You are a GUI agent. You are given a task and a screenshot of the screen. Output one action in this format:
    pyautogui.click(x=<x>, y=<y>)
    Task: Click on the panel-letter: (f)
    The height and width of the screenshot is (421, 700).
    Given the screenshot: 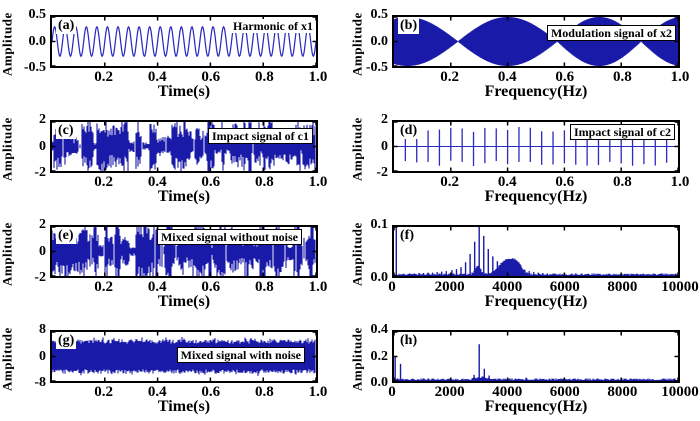 What is the action you would take?
    pyautogui.click(x=407, y=235)
    